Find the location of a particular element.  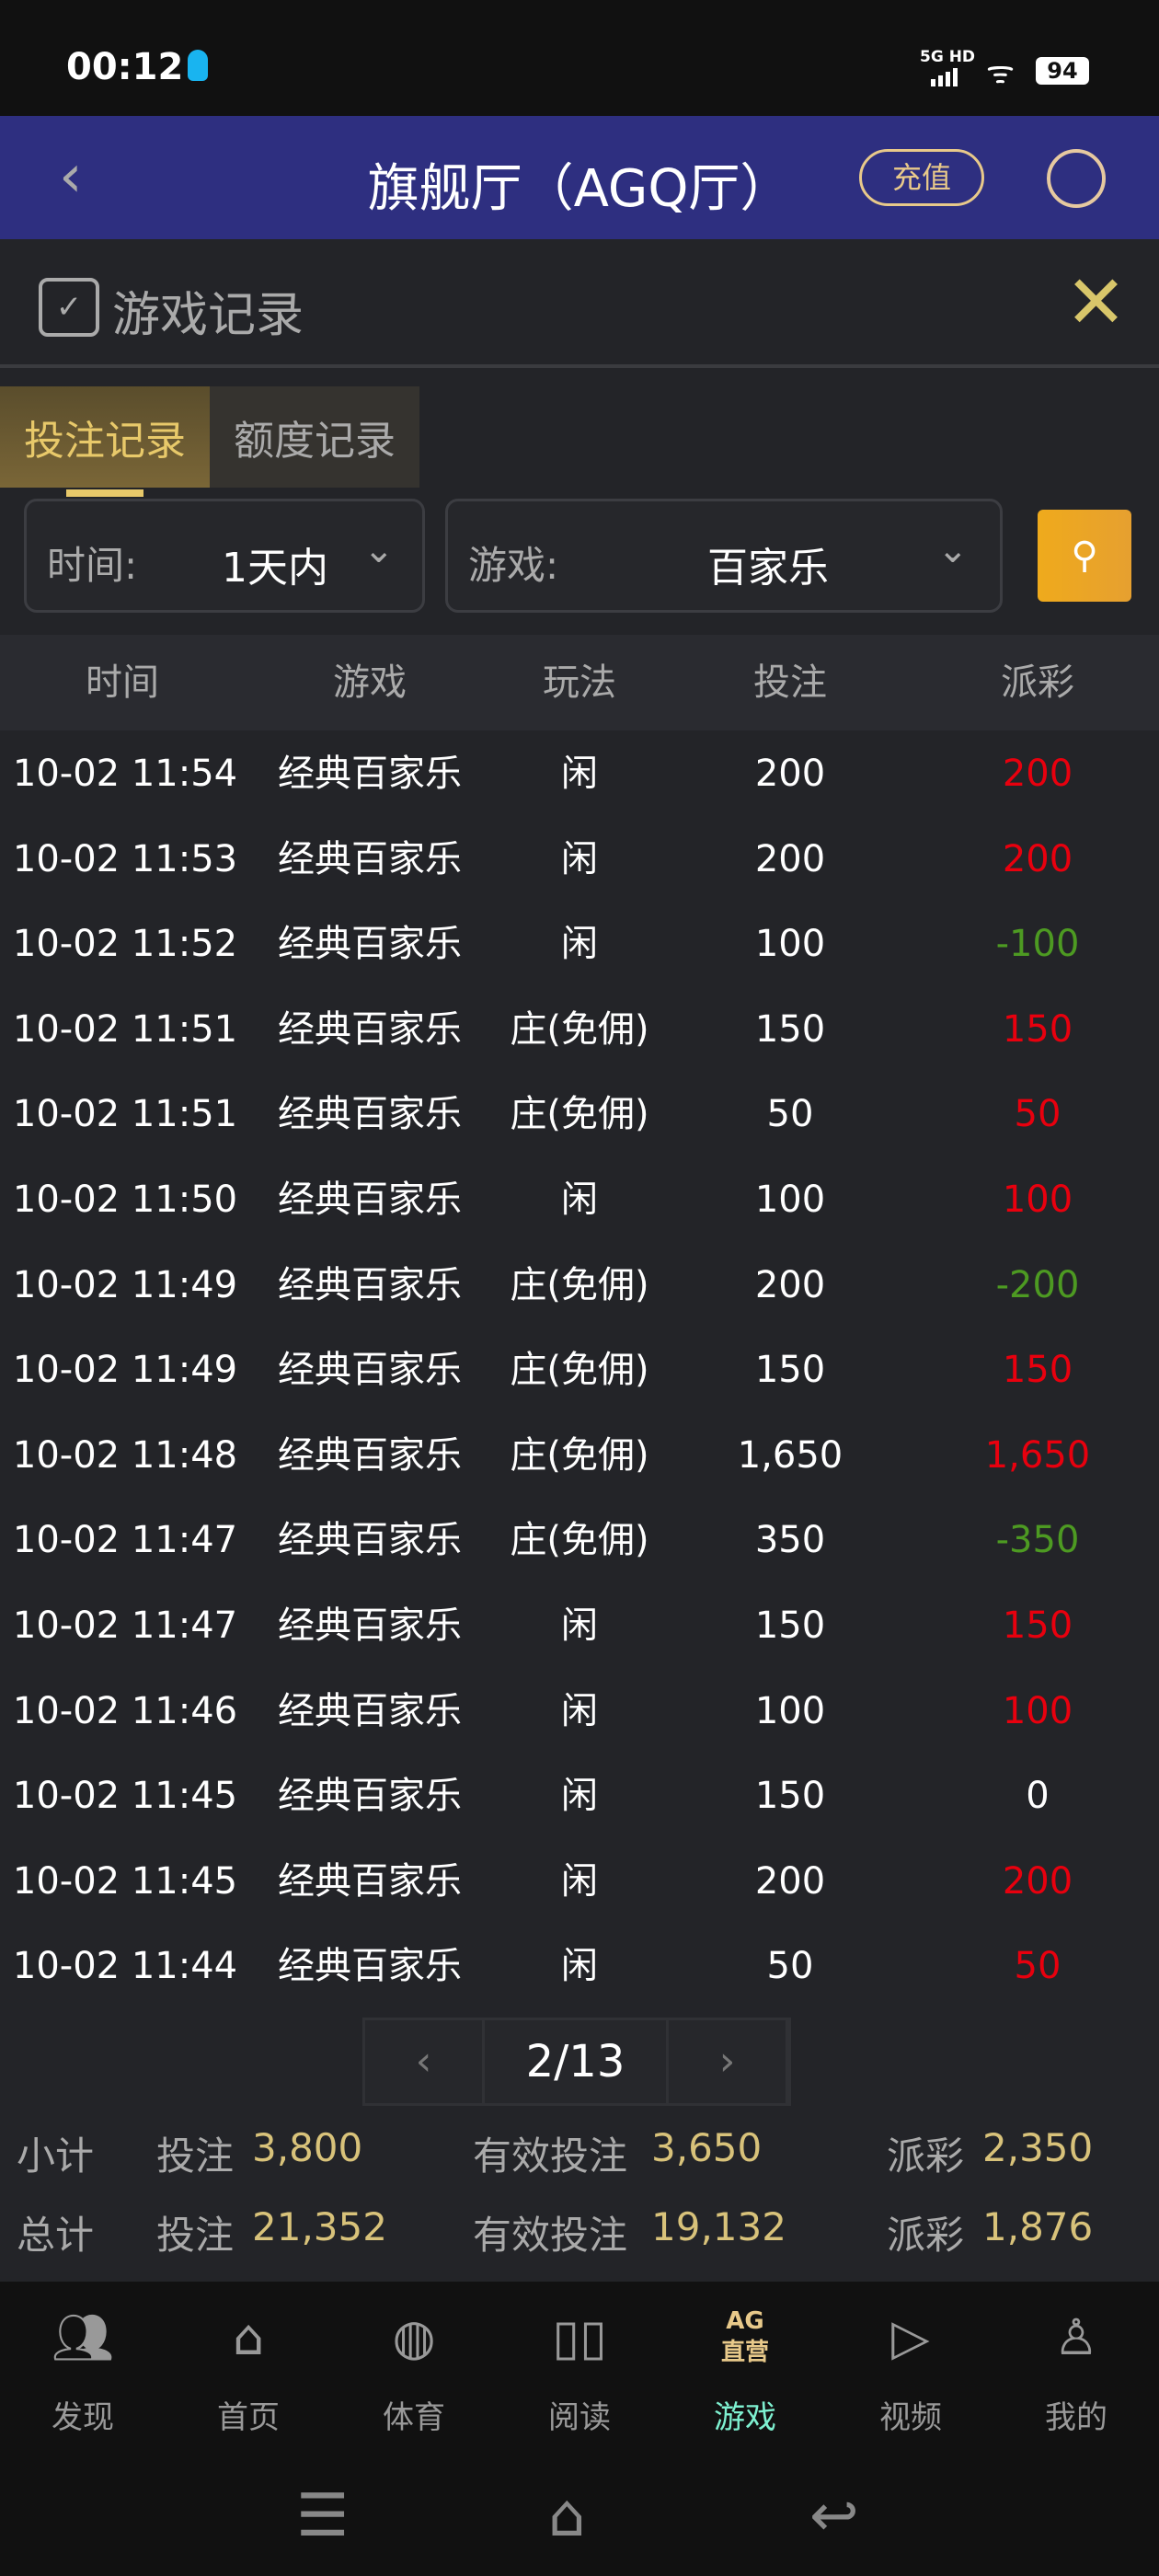

close-icon: ✕ is located at coordinates (1096, 302).